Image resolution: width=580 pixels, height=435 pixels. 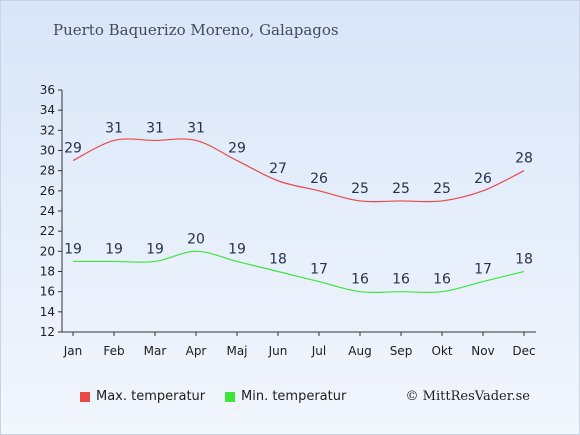 What do you see at coordinates (47, 90) in the screenshot?
I see `y-tick-label: 36` at bounding box center [47, 90].